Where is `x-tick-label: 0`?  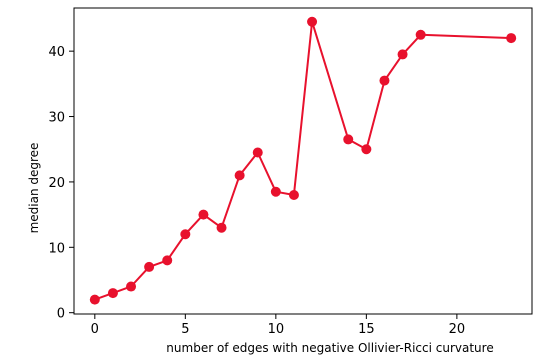
x-tick-label: 0 is located at coordinates (95, 329).